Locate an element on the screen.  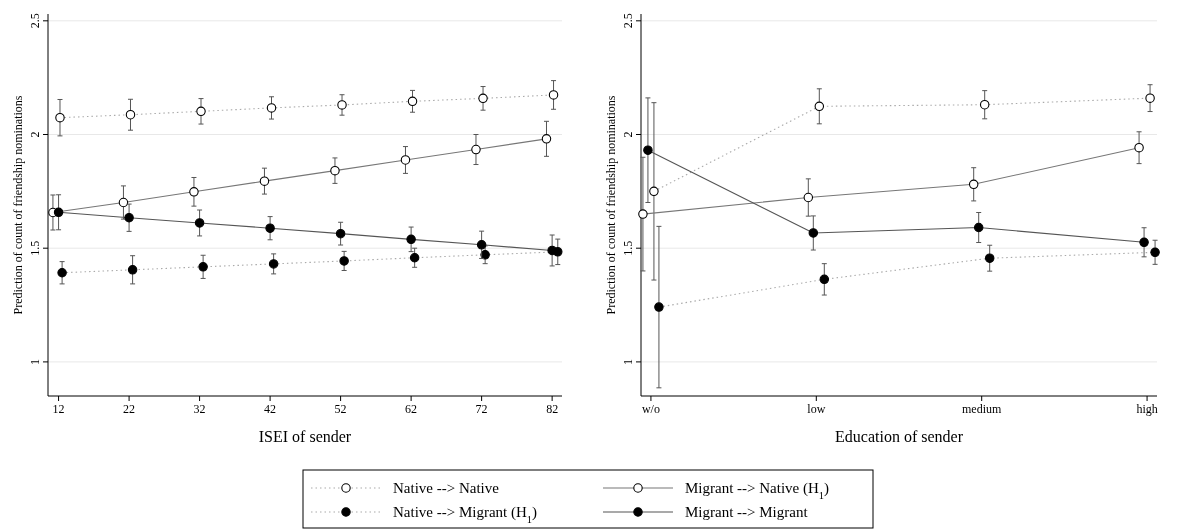
legend-label: Native --> Migrant (H$_{1}$) is located at coordinates (465, 514).